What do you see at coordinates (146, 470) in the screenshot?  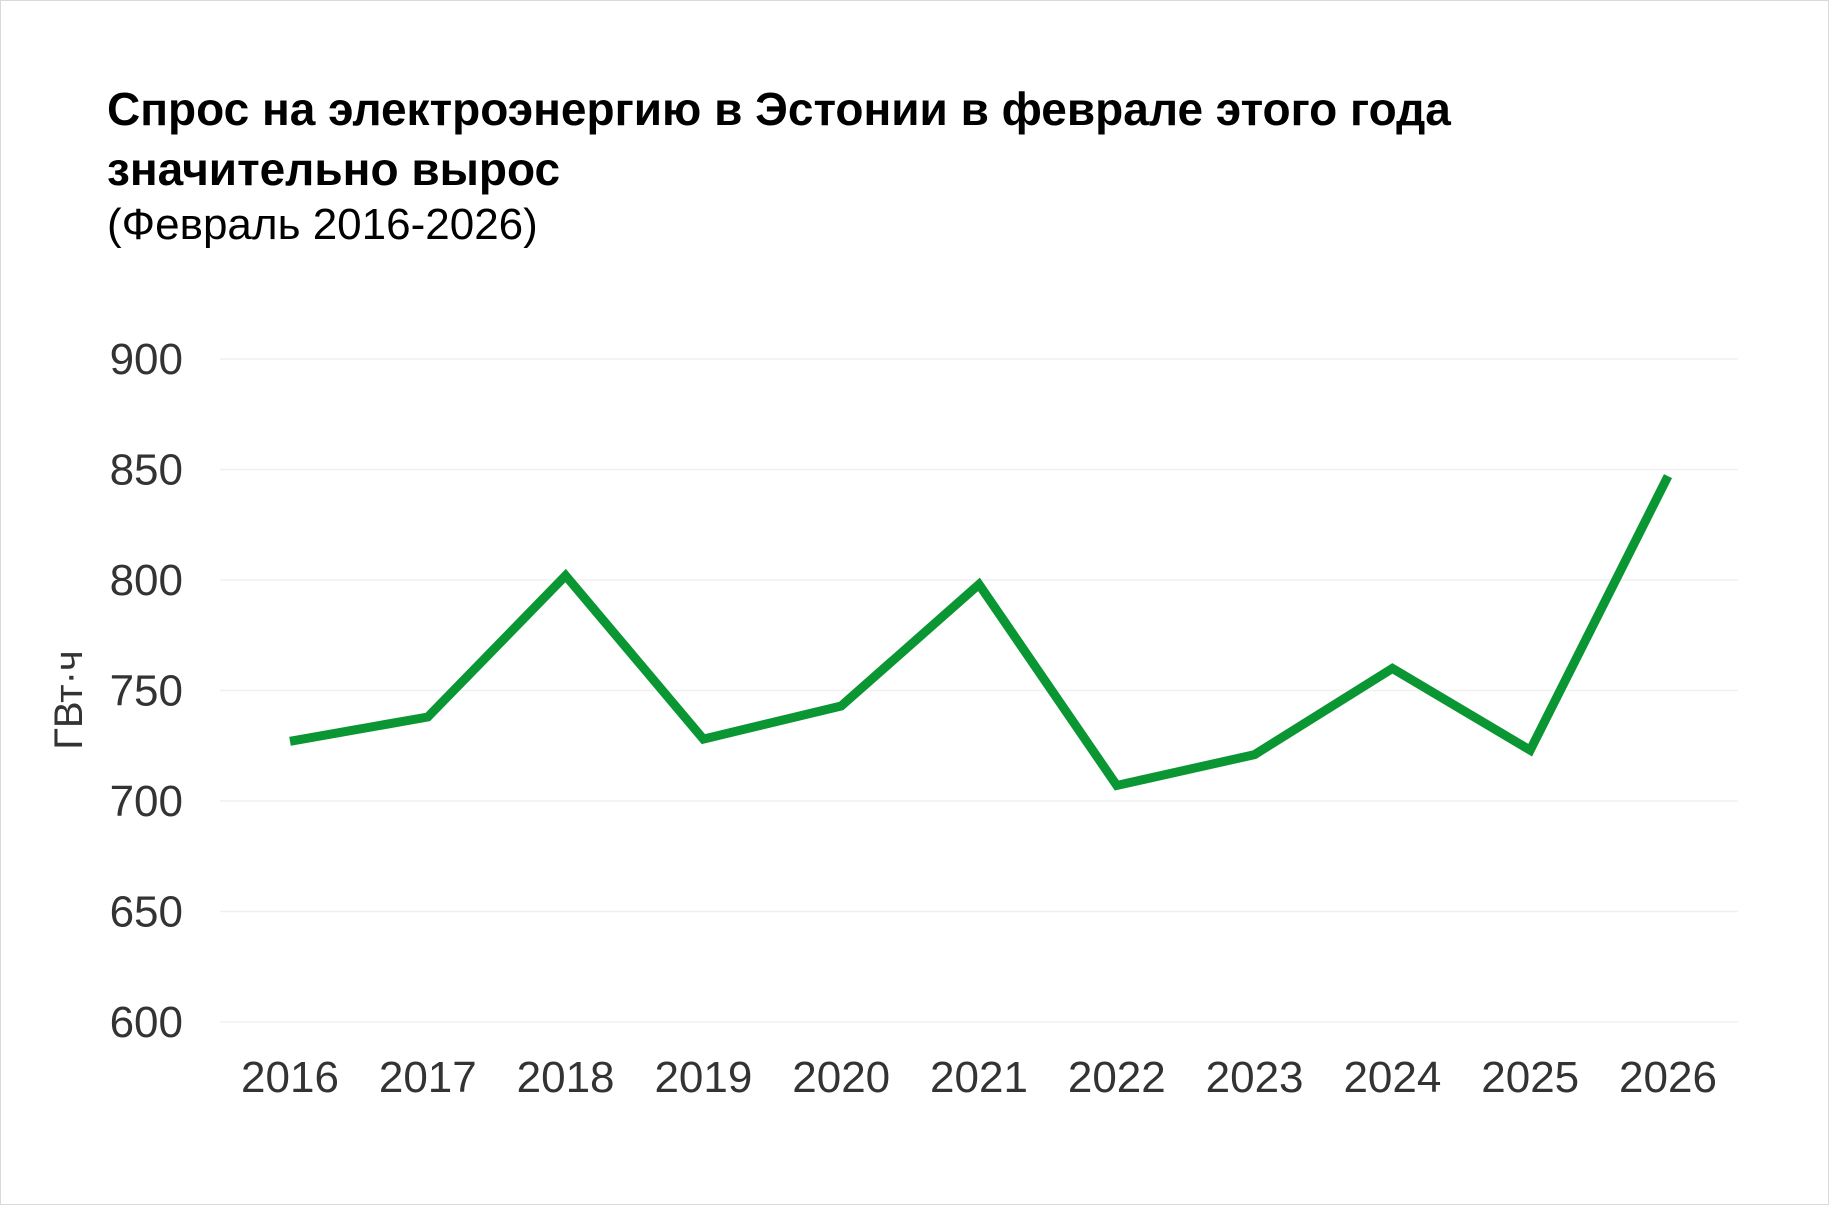 I see `y-tick-850: 850` at bounding box center [146, 470].